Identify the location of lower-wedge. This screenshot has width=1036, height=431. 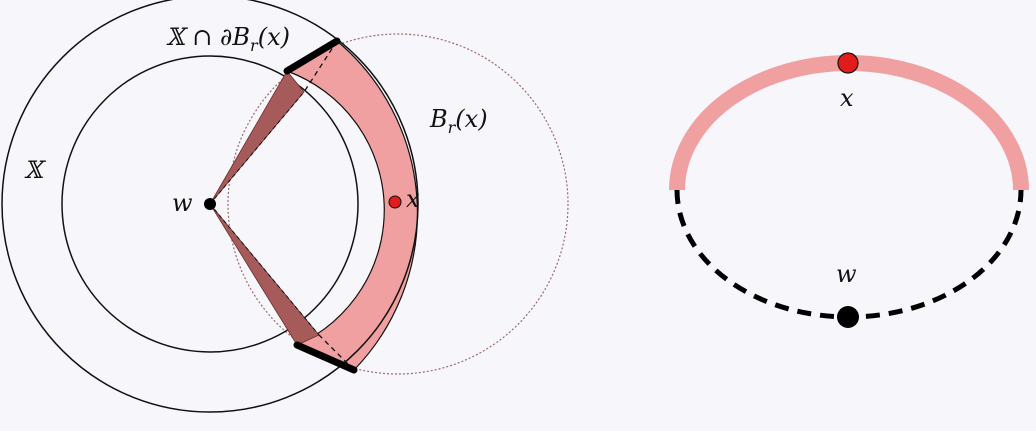
(264, 274).